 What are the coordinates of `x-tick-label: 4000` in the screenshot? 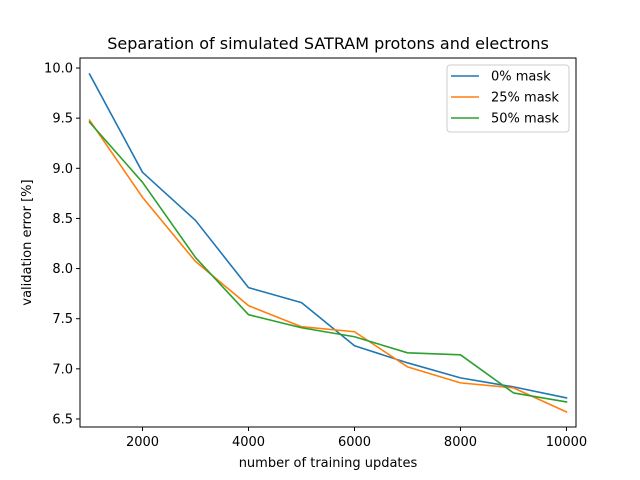 It's located at (248, 442).